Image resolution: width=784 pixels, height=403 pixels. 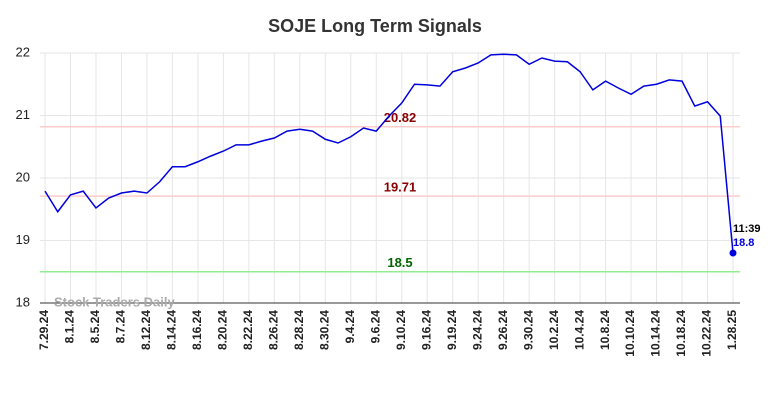 I want to click on last-point, so click(x=733, y=253).